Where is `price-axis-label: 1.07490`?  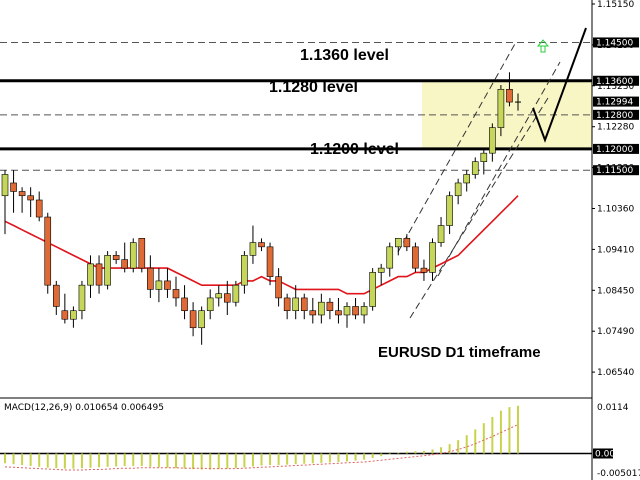
price-axis-label: 1.07490 is located at coordinates (615, 332).